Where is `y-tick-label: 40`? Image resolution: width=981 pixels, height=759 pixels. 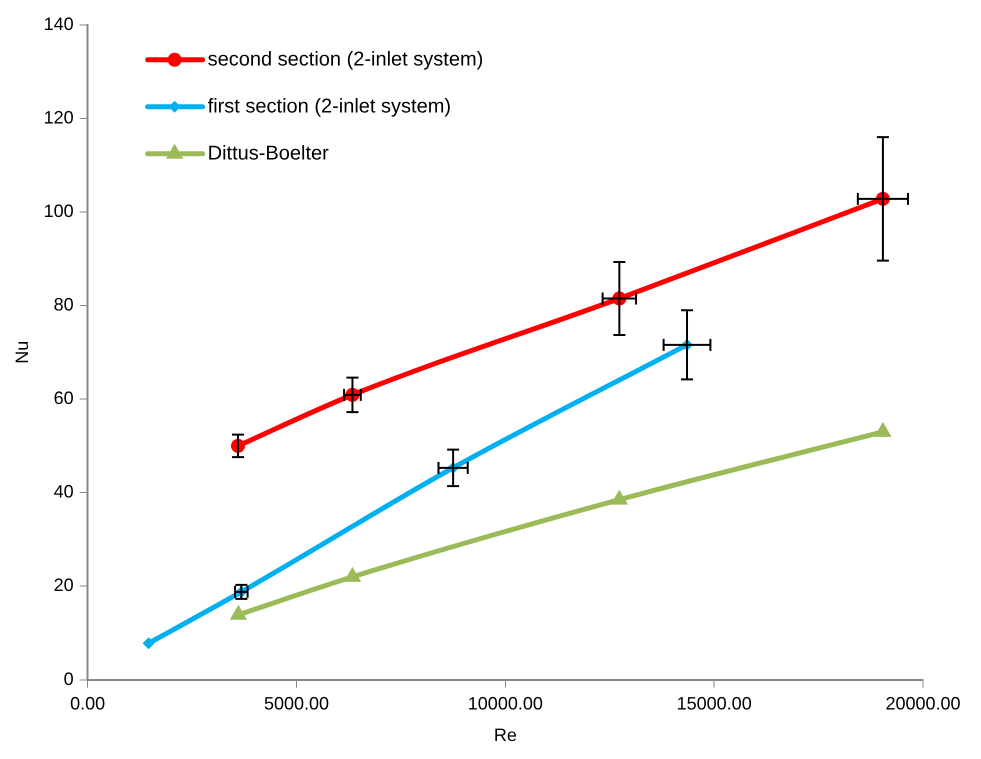 y-tick-label: 40 is located at coordinates (64, 492).